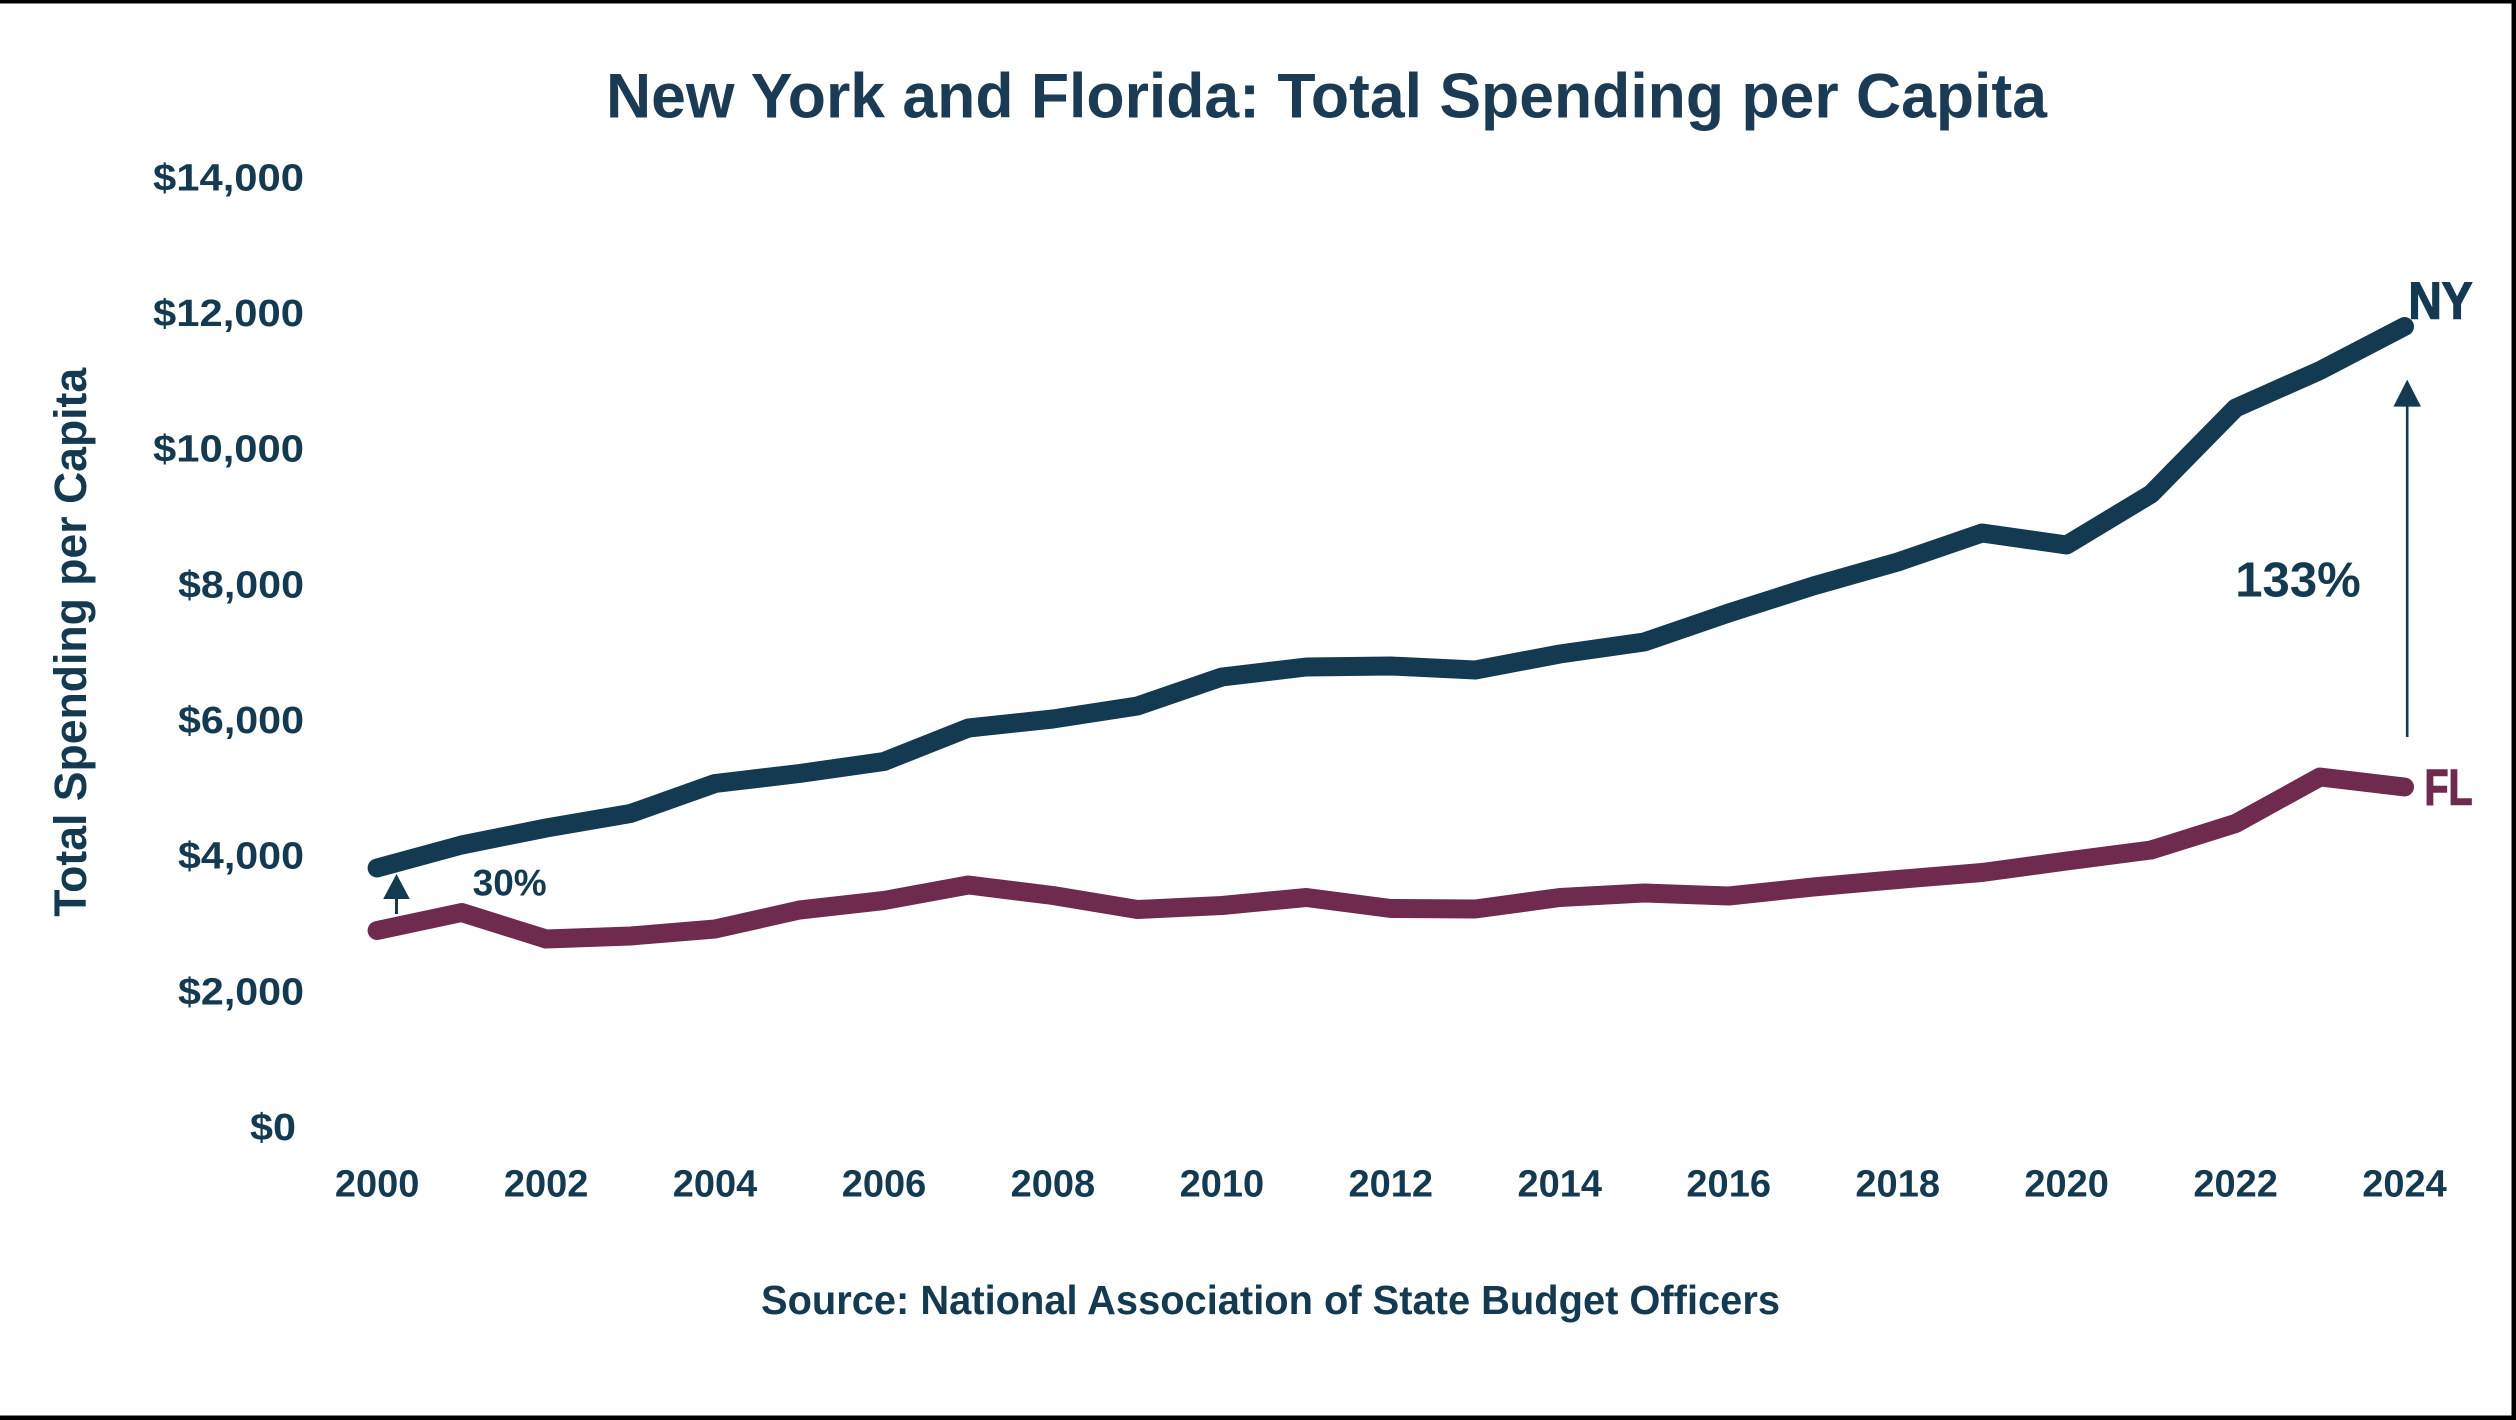 This screenshot has width=2516, height=1420. What do you see at coordinates (1560, 1185) in the screenshot?
I see `svg-text: 2014` at bounding box center [1560, 1185].